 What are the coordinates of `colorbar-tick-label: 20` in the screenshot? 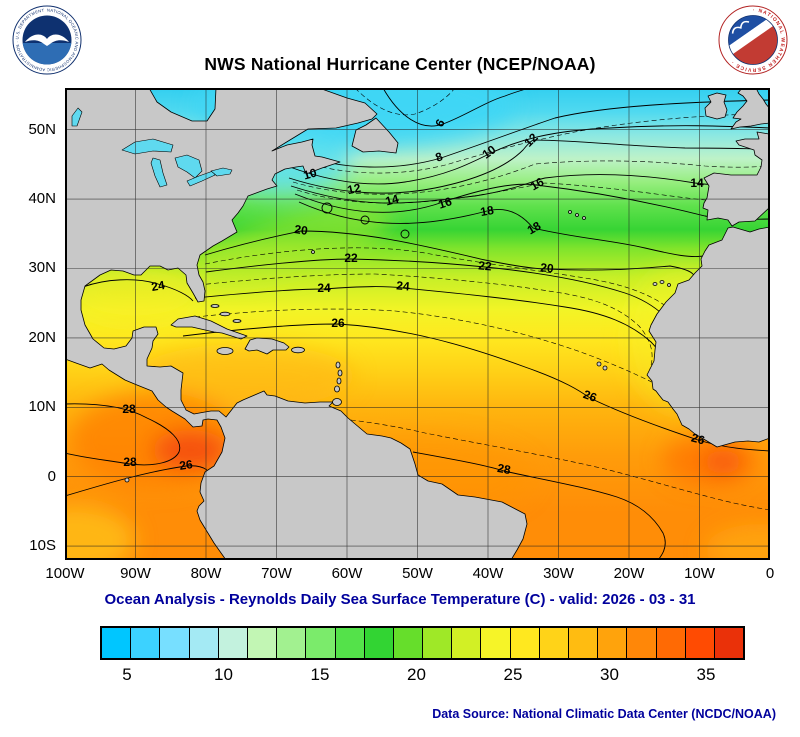 It's located at (416, 674).